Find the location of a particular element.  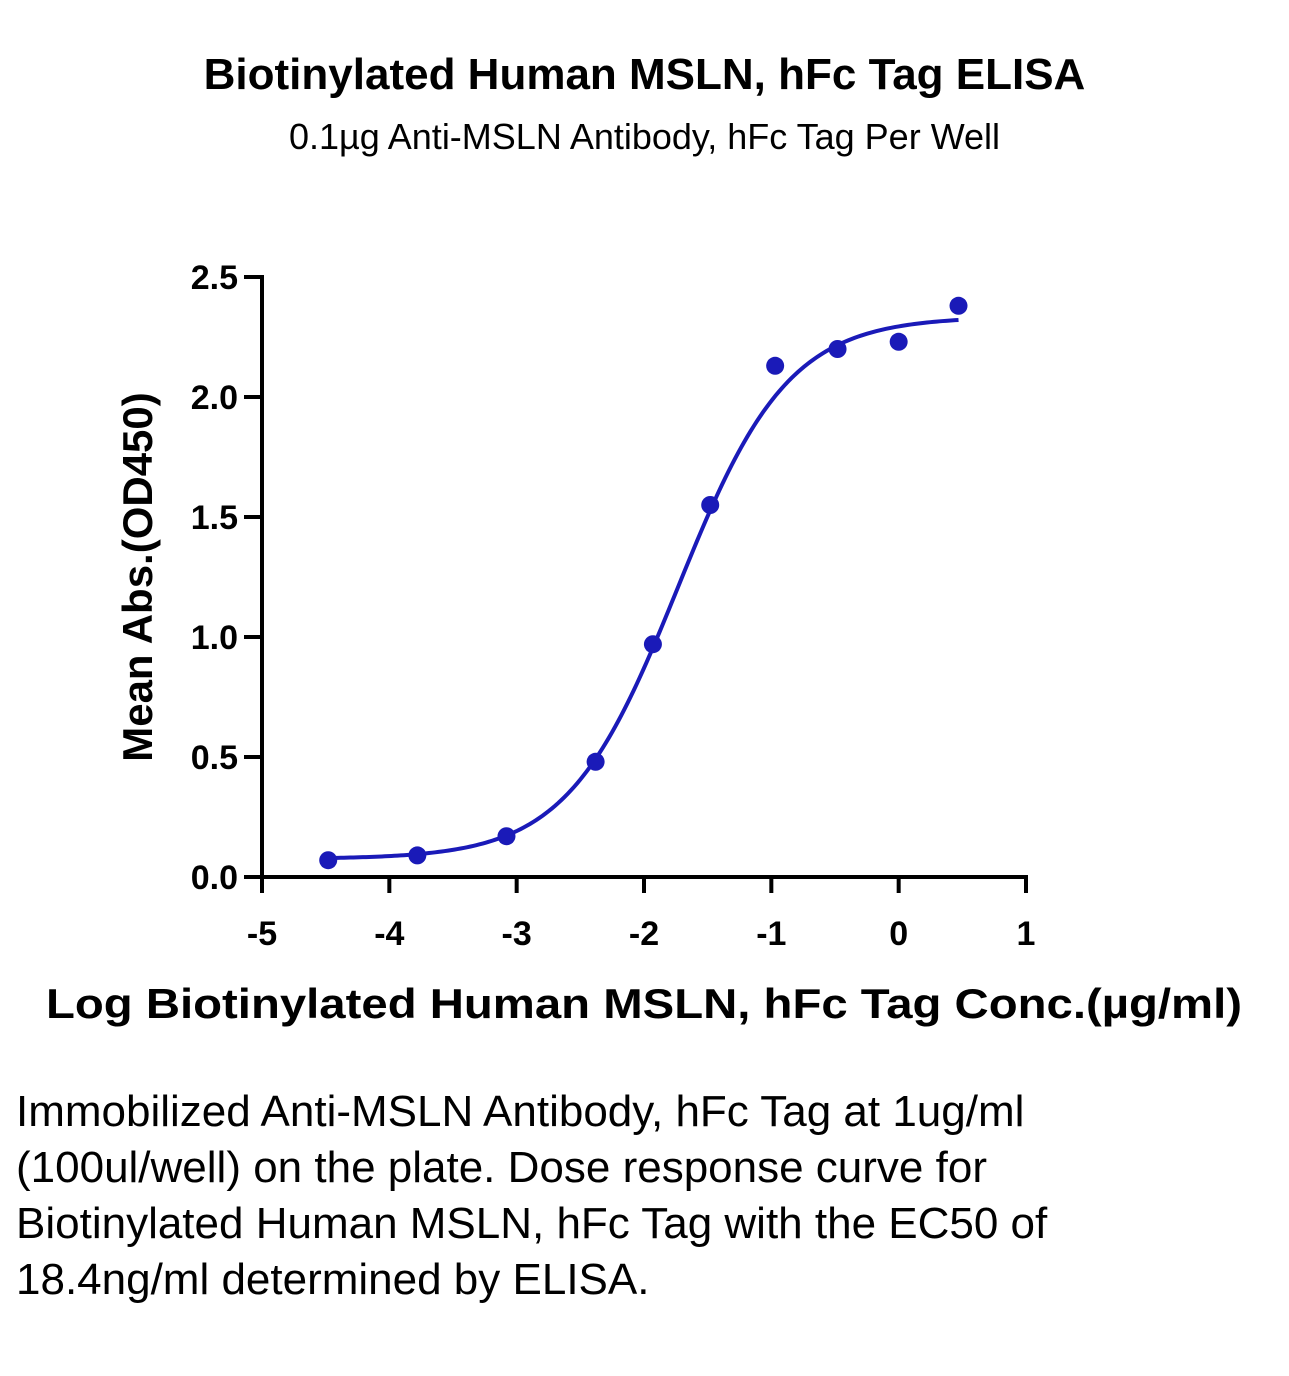

x-tick-label: 1 is located at coordinates (1026, 934).